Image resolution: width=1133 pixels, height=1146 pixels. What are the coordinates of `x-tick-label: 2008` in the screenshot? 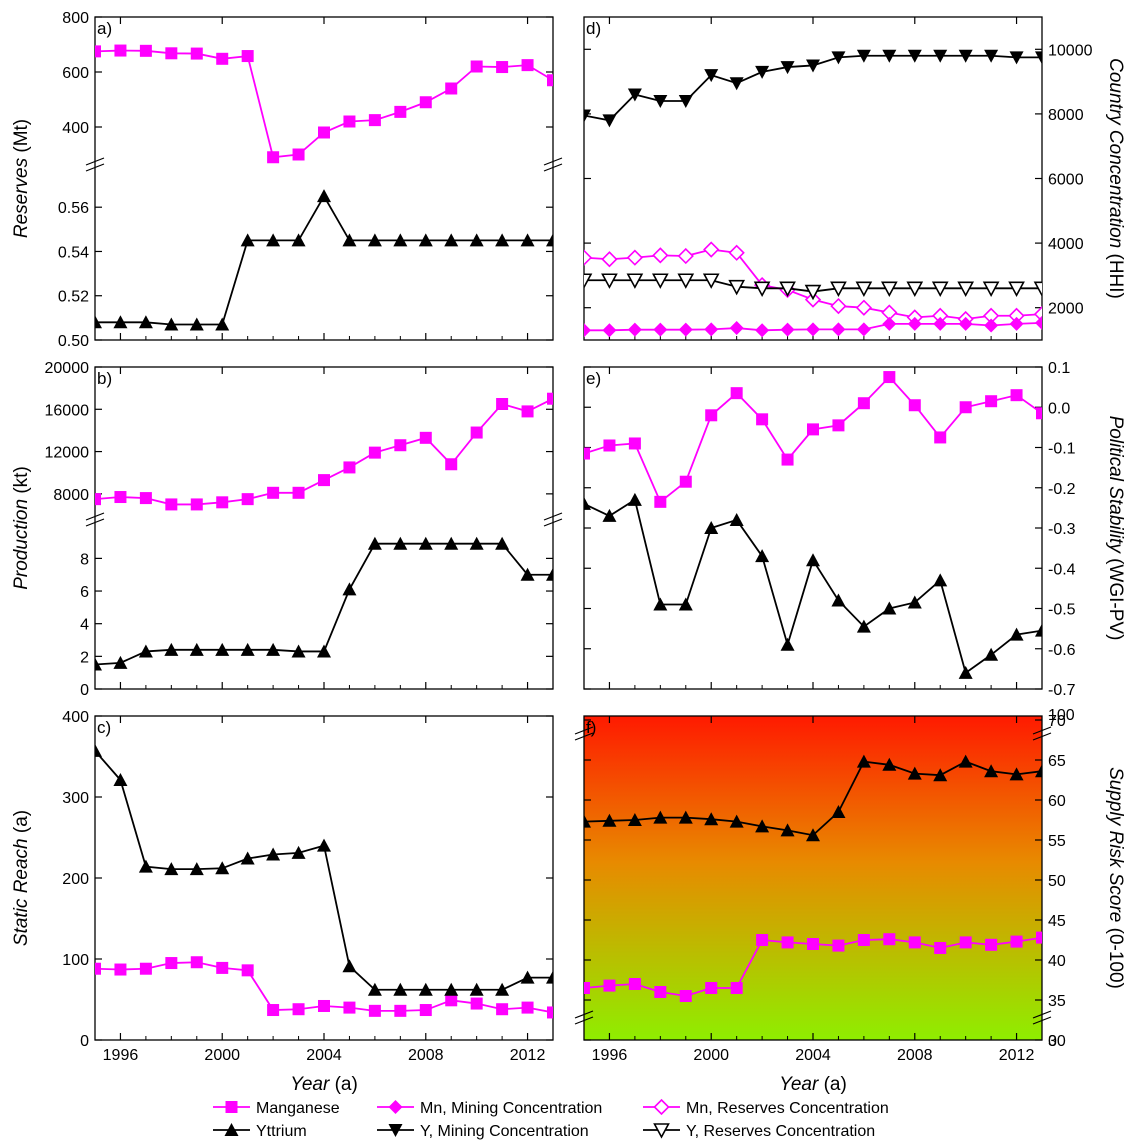 It's located at (426, 1055).